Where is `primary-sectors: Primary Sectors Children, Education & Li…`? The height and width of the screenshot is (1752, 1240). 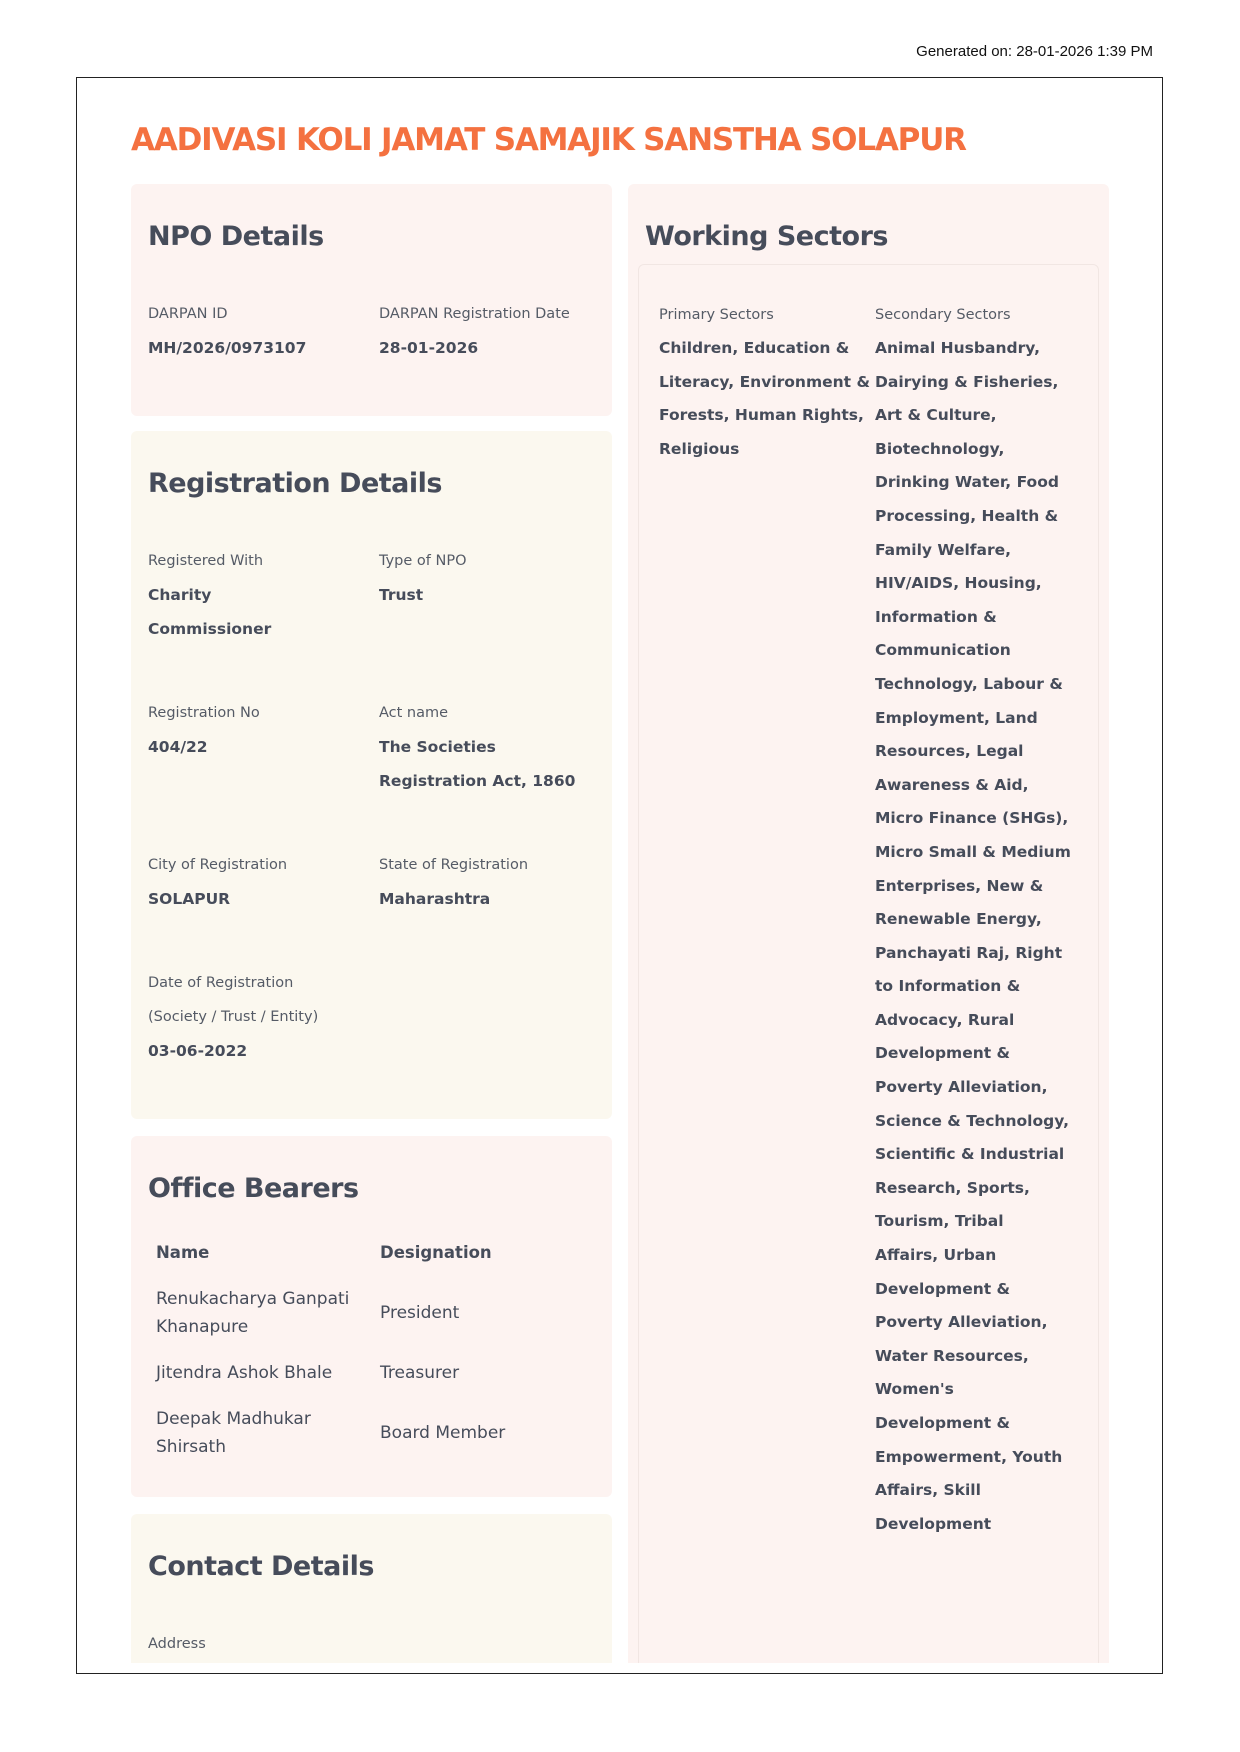 primary-sectors: Primary Sectors Children, Education & Li… is located at coordinates (767, 919).